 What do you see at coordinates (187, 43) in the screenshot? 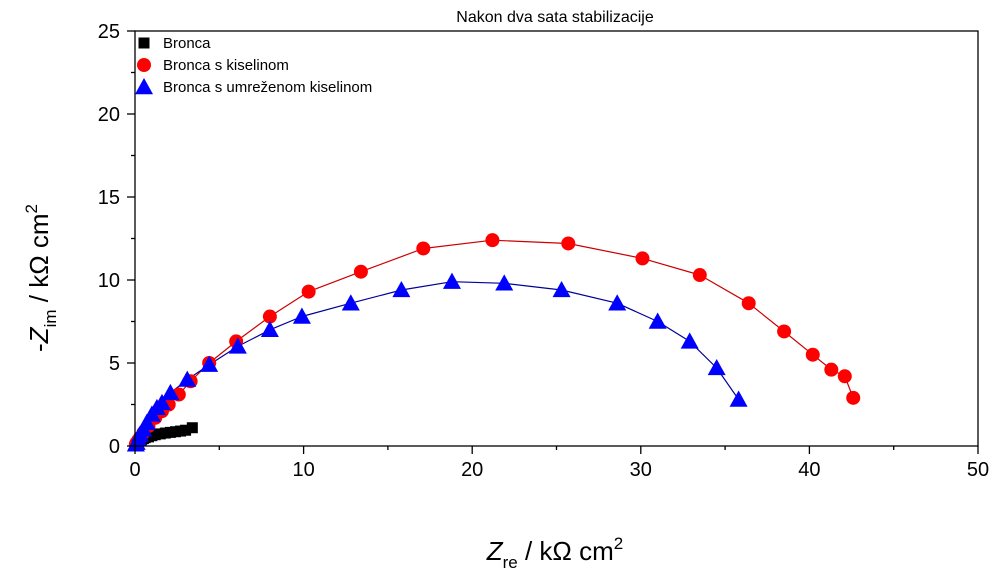
I see `legend-label: Bronca` at bounding box center [187, 43].